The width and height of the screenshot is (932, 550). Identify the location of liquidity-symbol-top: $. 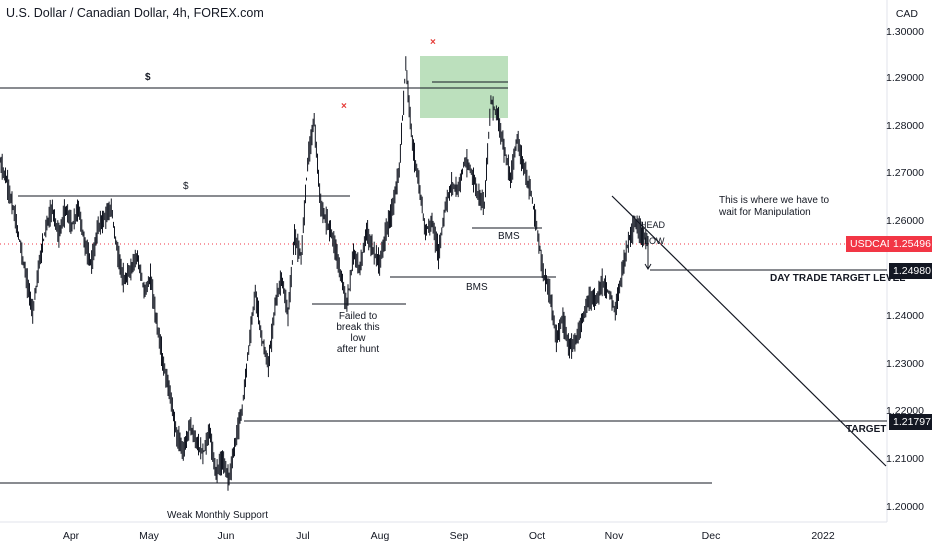
(148, 77).